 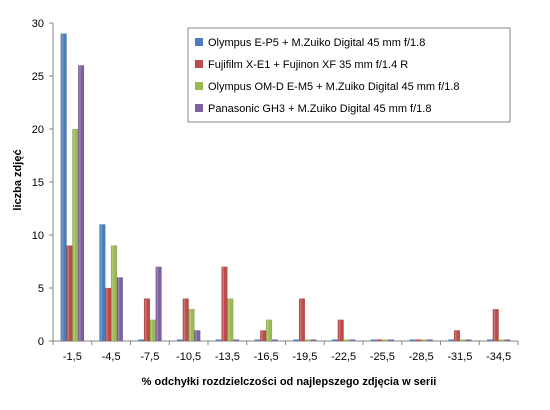 I want to click on x-tick-label: -19,5, so click(x=304, y=357).